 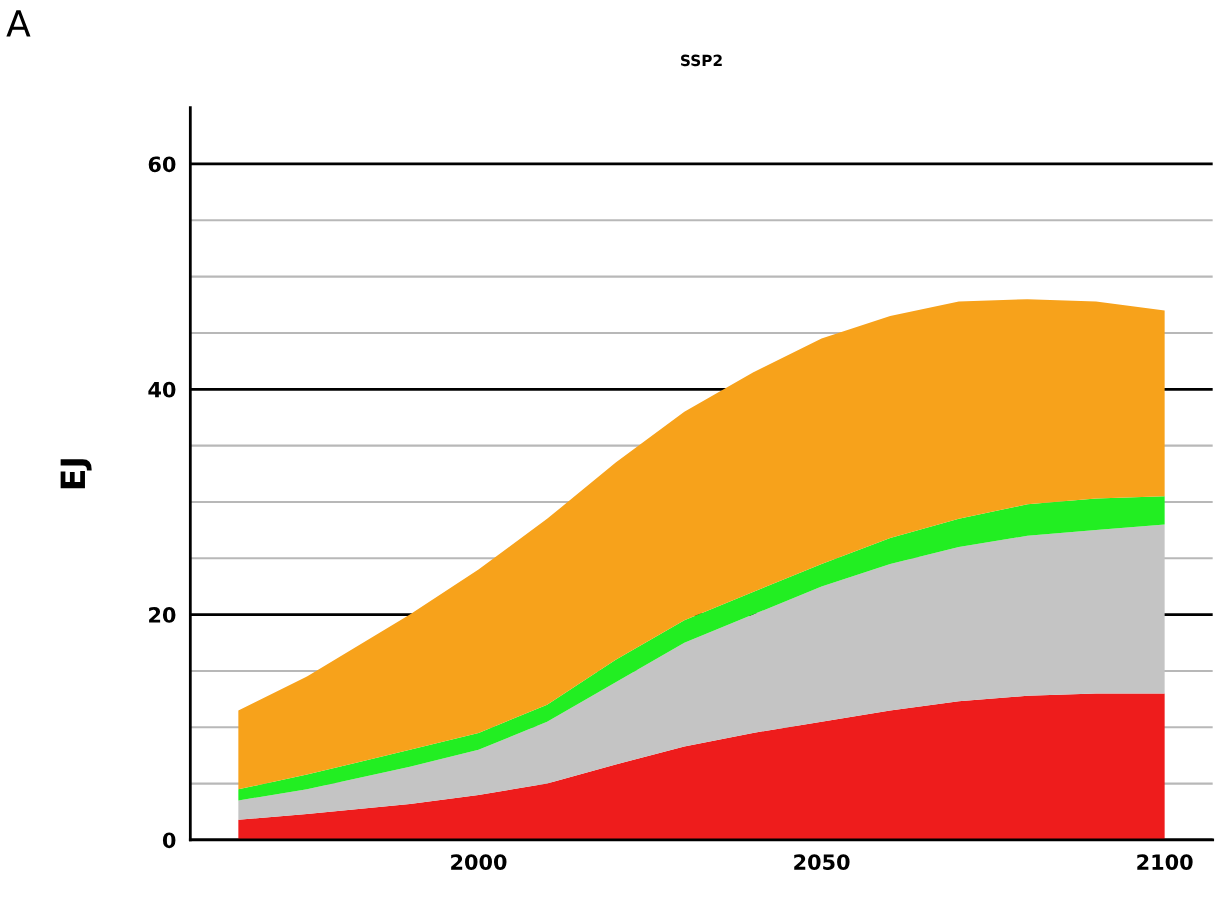 I want to click on x-tick-label: 2100, so click(x=1165, y=862).